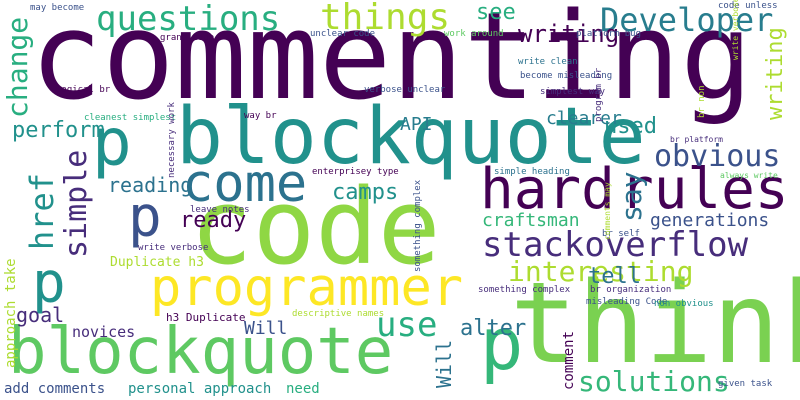  Describe the element at coordinates (173, 248) in the screenshot. I see `word-br-organization: write verbose` at that location.